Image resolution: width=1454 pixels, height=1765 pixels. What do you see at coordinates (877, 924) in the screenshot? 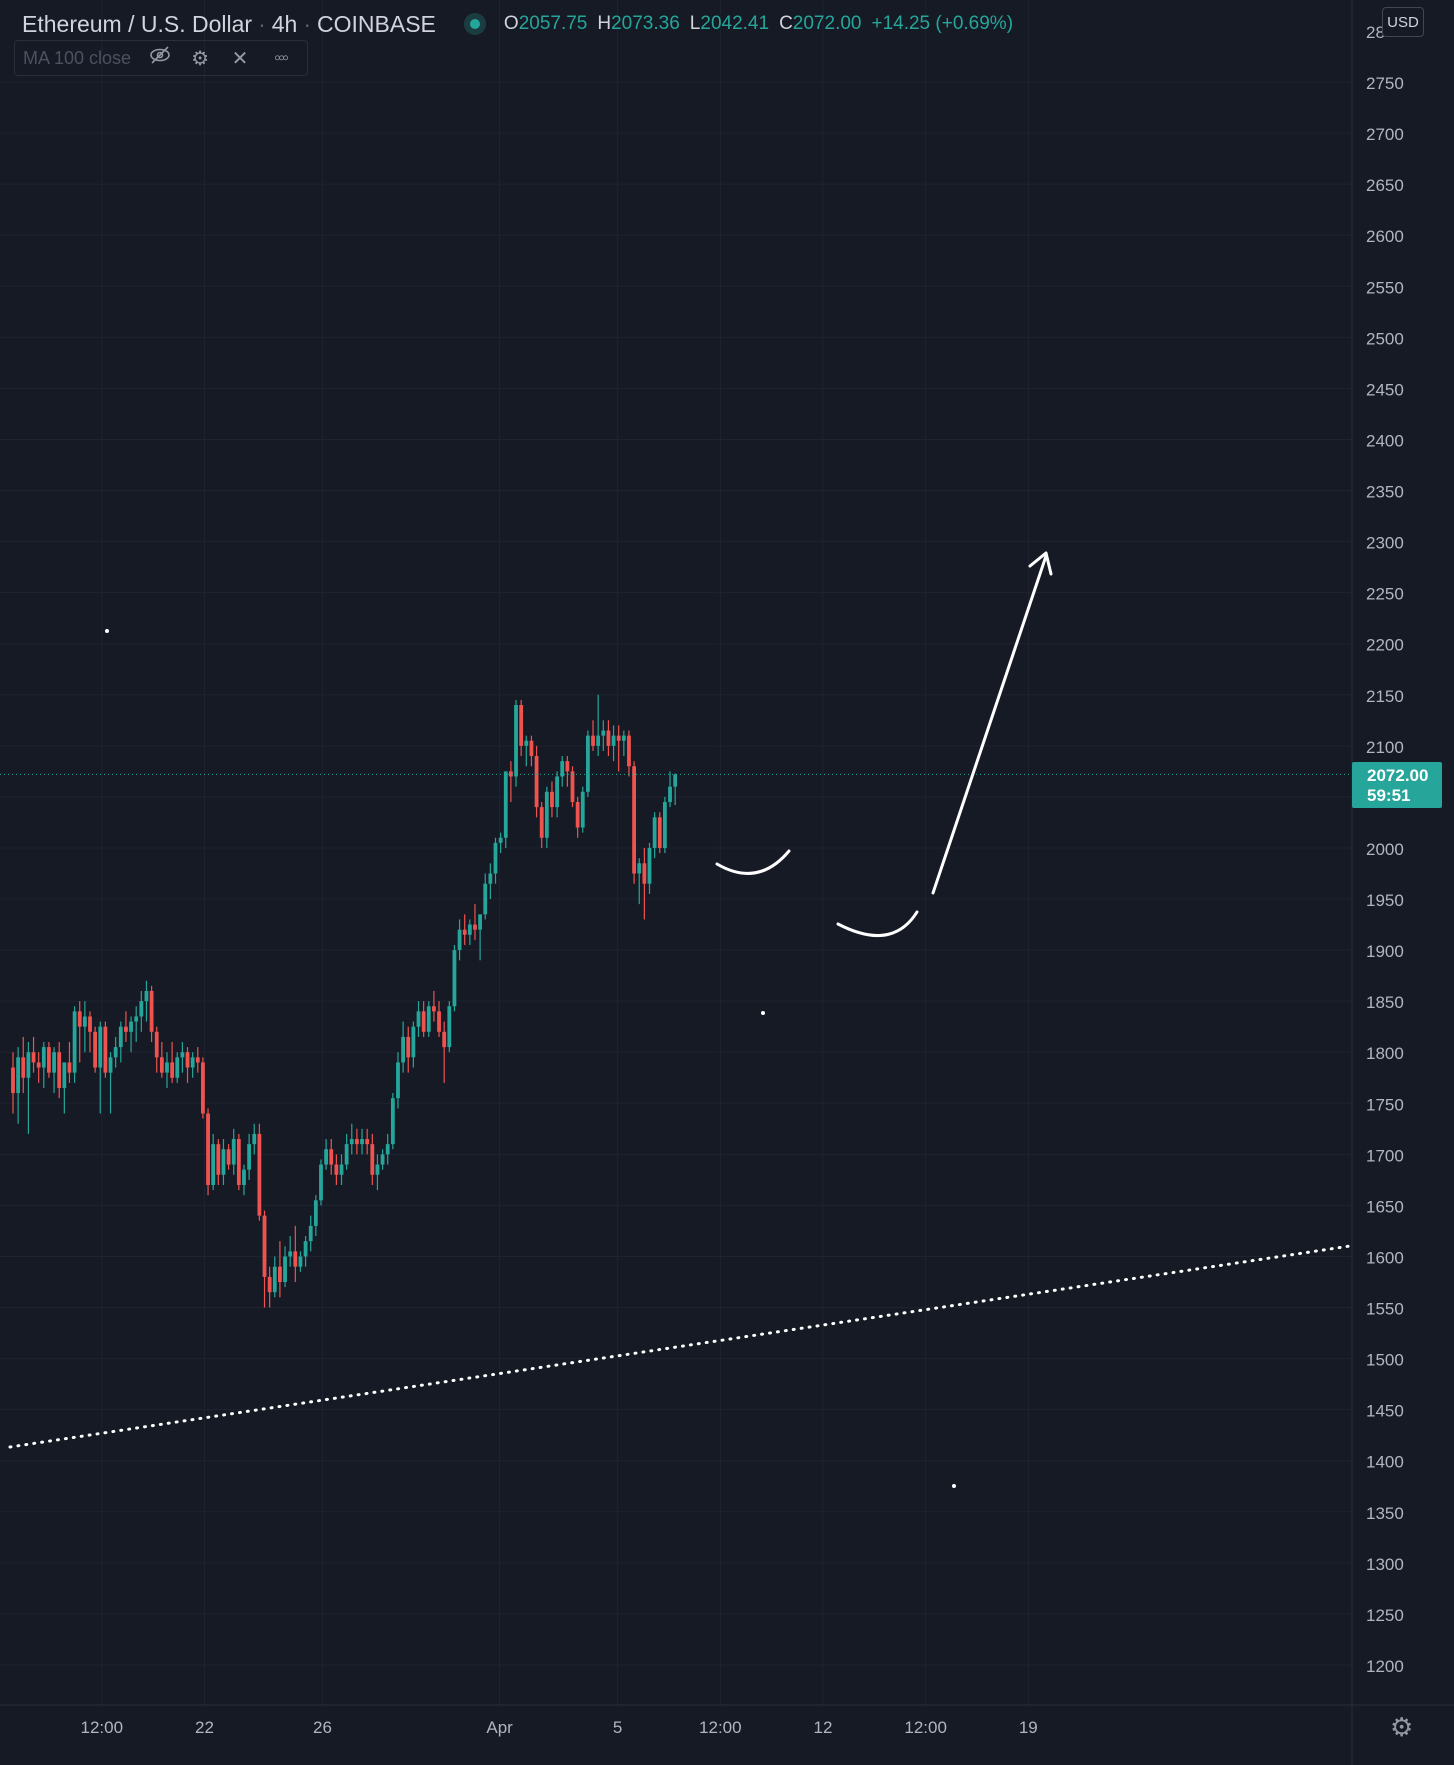
I see `bowl-curve-right` at bounding box center [877, 924].